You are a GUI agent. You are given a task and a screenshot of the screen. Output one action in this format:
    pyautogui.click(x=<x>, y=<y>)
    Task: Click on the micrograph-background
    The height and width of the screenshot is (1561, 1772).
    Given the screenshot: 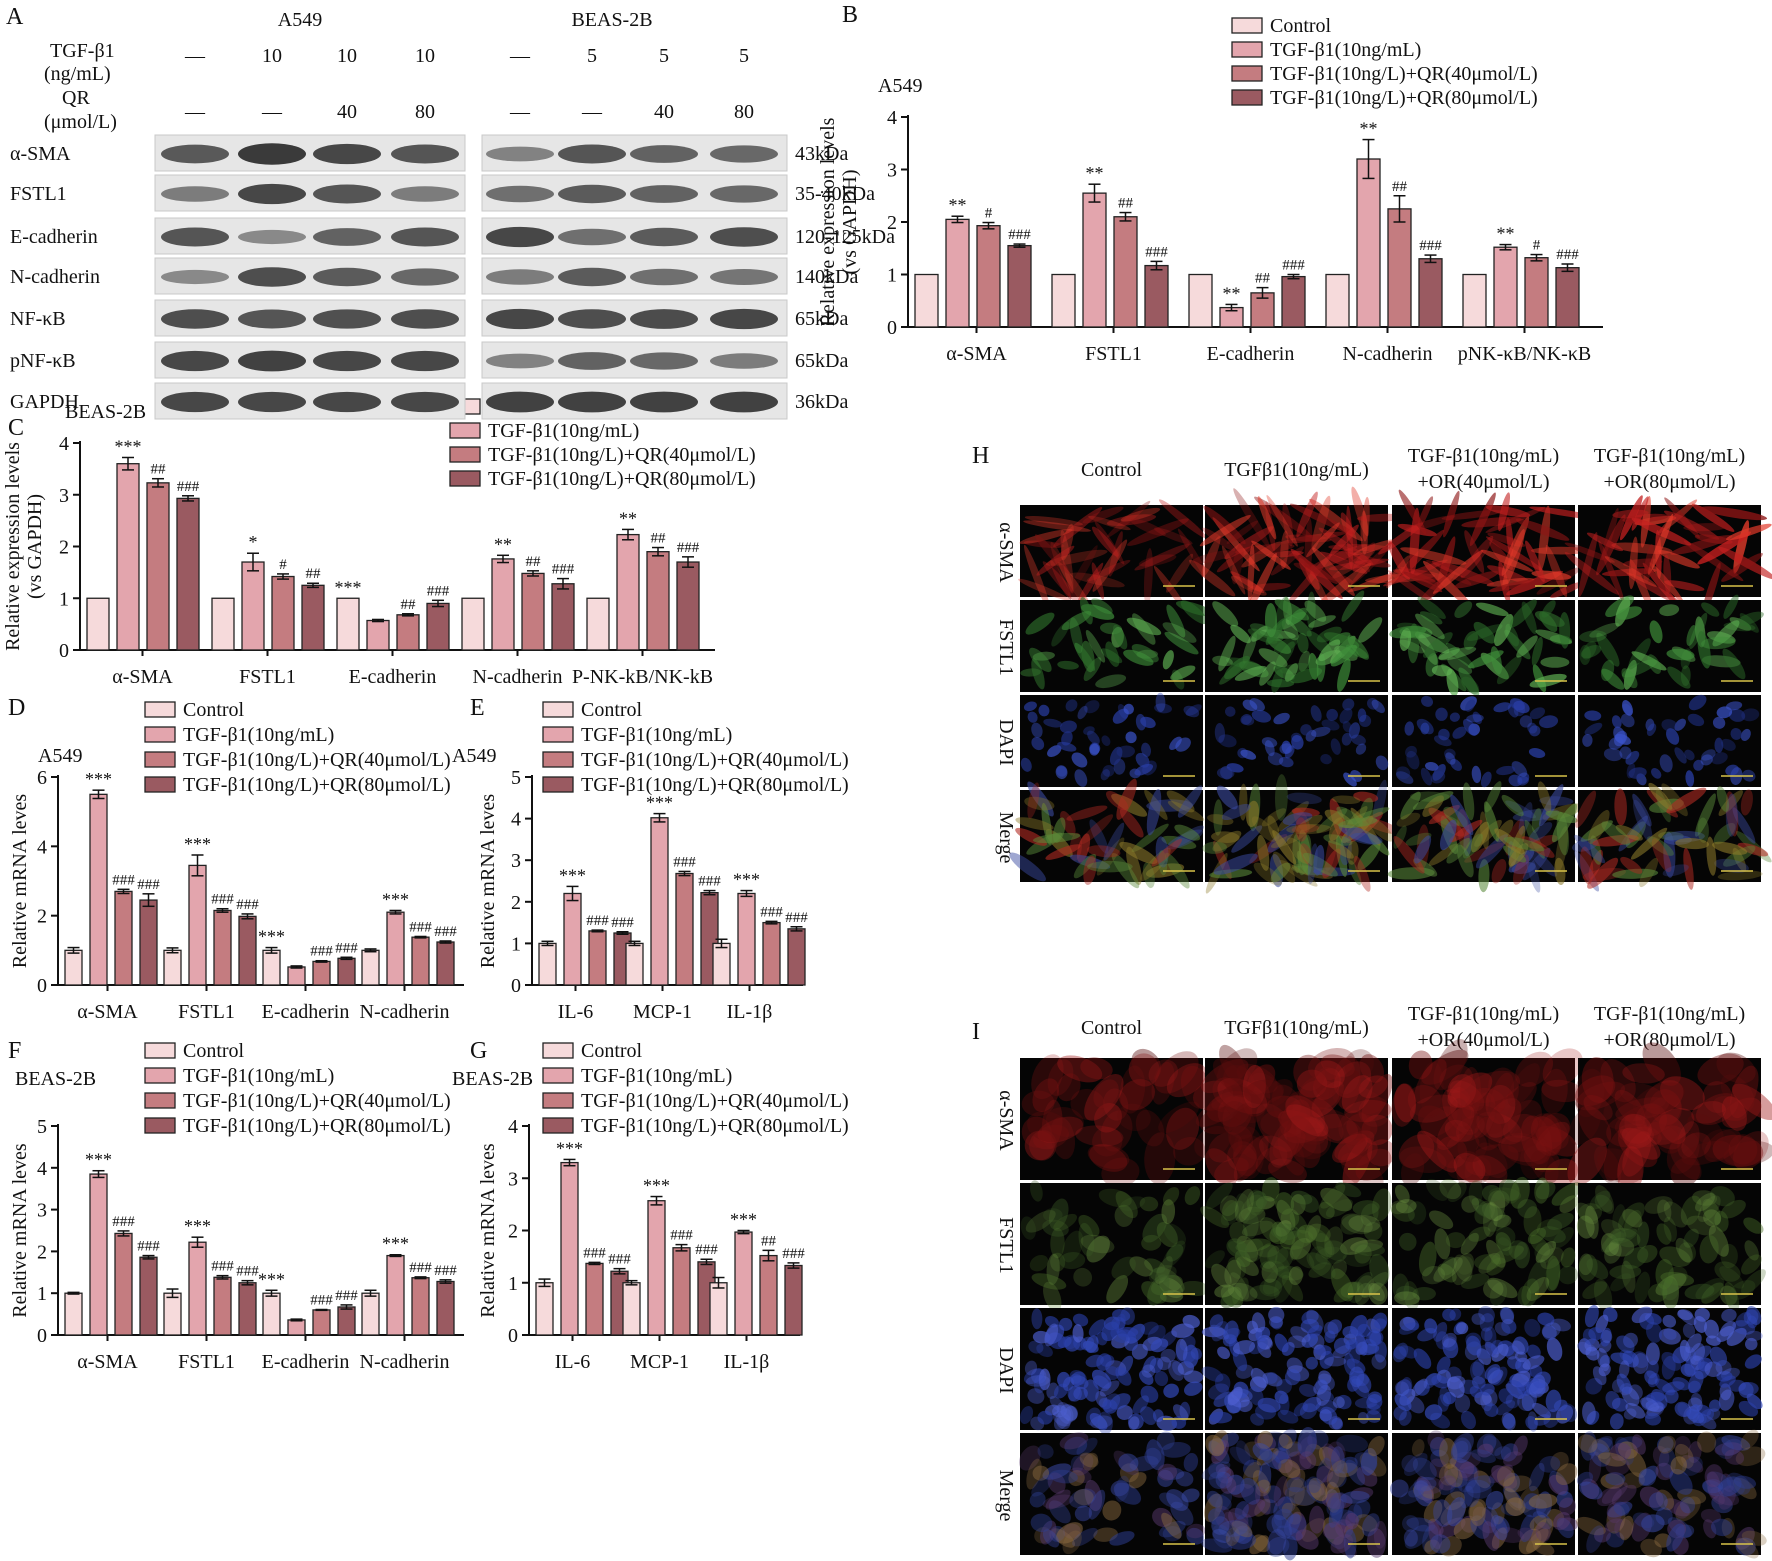 What is the action you would take?
    pyautogui.click(x=1483, y=741)
    